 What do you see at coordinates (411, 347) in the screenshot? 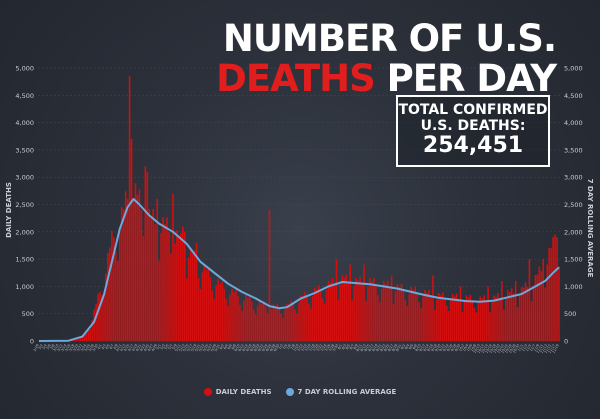
I see `x-tick-label: 9/6` at bounding box center [411, 347].